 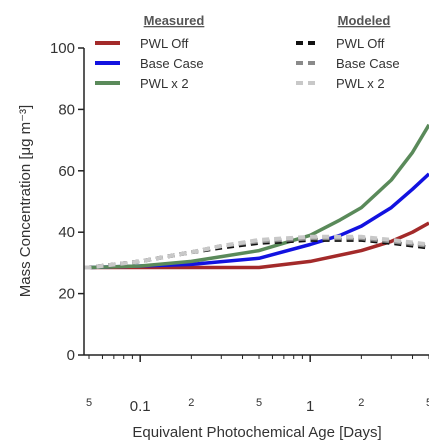 I want to click on x-tick-label: 1, so click(x=310, y=406).